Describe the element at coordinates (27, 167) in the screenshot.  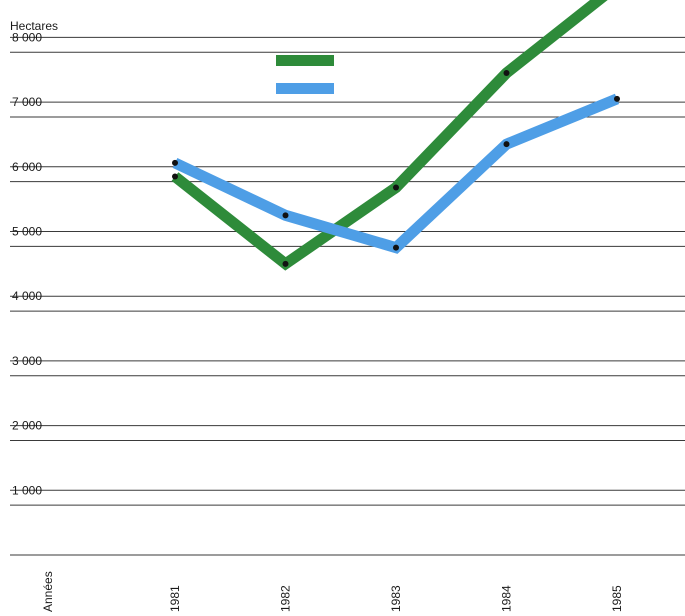
I see `y-tick-label: 6 000` at that location.